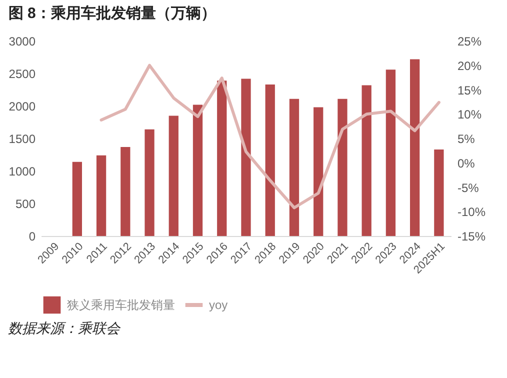  I want to click on y2-tick-label: 25%, so click(470, 41).